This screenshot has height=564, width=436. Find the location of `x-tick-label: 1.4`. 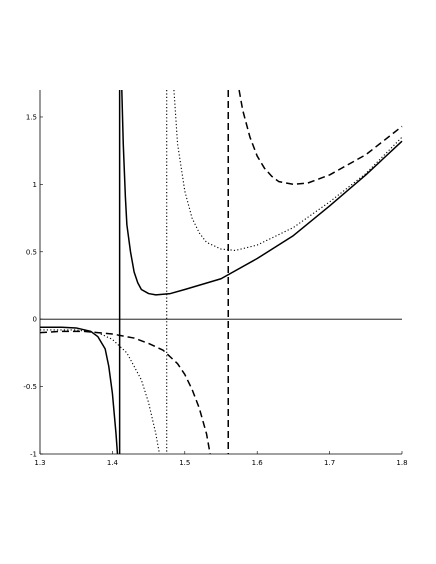

x-tick-label: 1.4 is located at coordinates (113, 463).